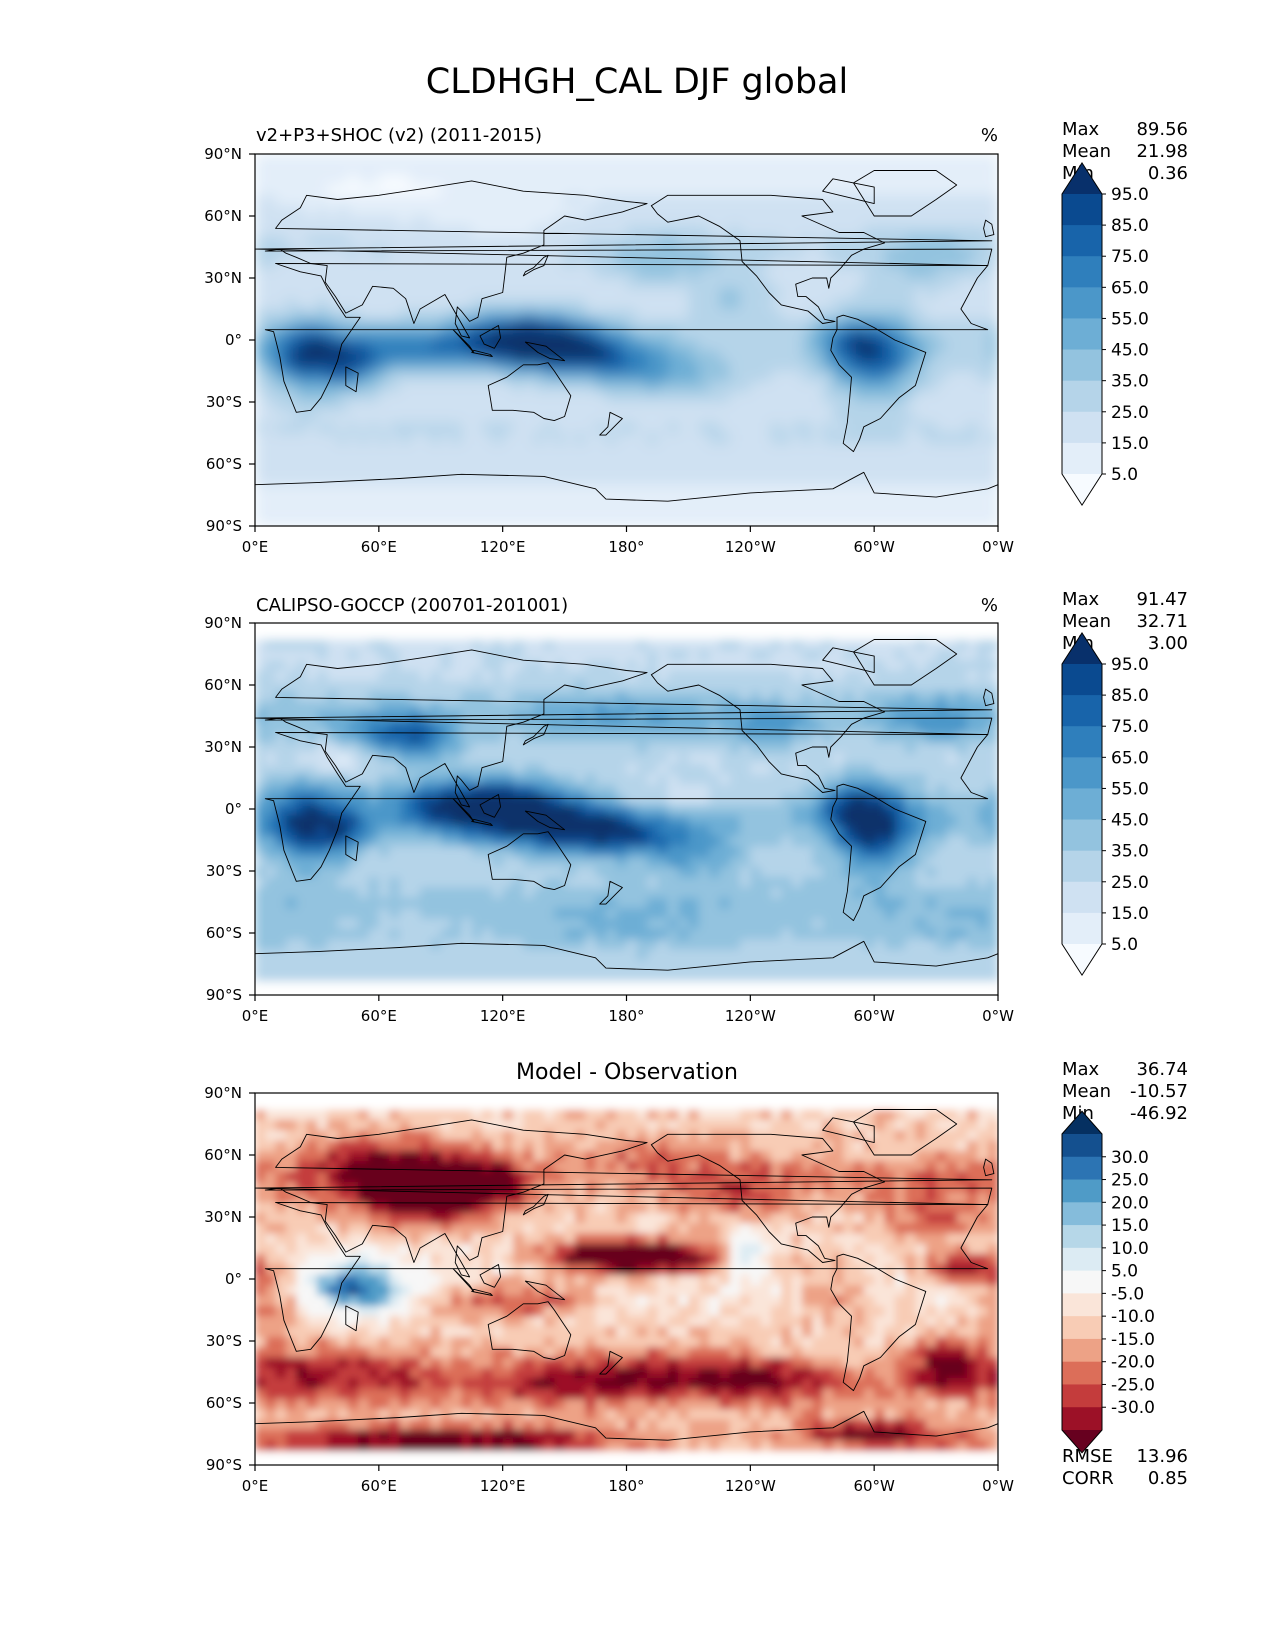  Describe the element at coordinates (1124, 475) in the screenshot. I see `colorbar-tick-label: 5.0` at that location.